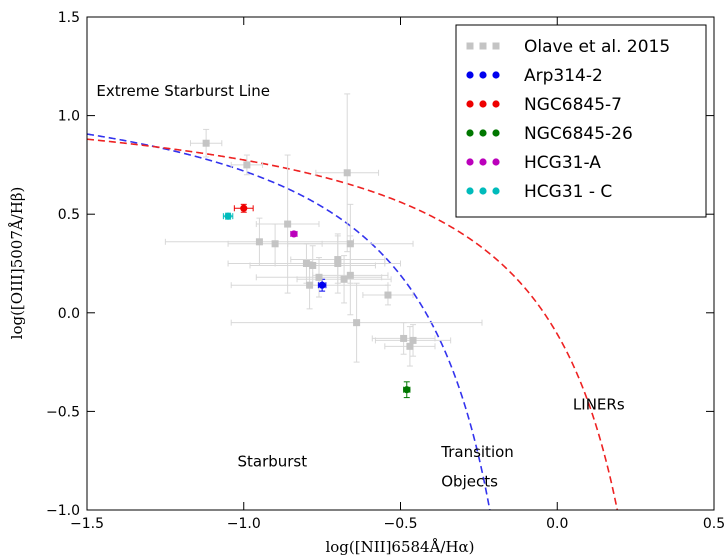 The width and height of the screenshot is (728, 559). What do you see at coordinates (63, 412) in the screenshot?
I see `y-tick-label: −0.5` at bounding box center [63, 412].